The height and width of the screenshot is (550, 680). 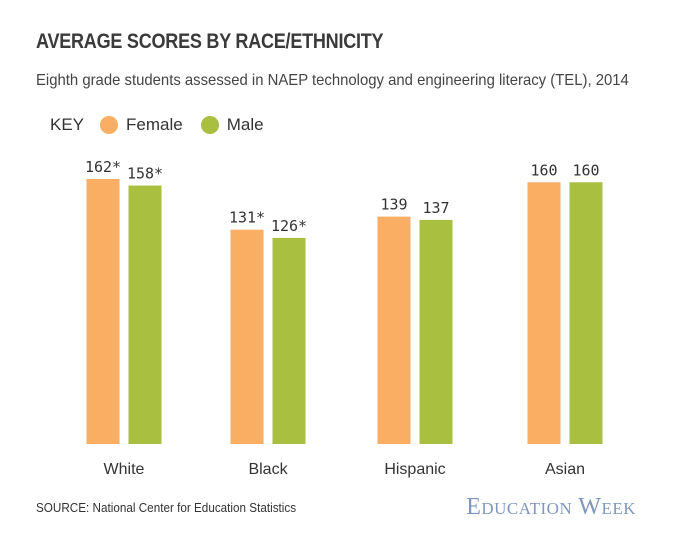 I want to click on bar-black-male, so click(x=289, y=340).